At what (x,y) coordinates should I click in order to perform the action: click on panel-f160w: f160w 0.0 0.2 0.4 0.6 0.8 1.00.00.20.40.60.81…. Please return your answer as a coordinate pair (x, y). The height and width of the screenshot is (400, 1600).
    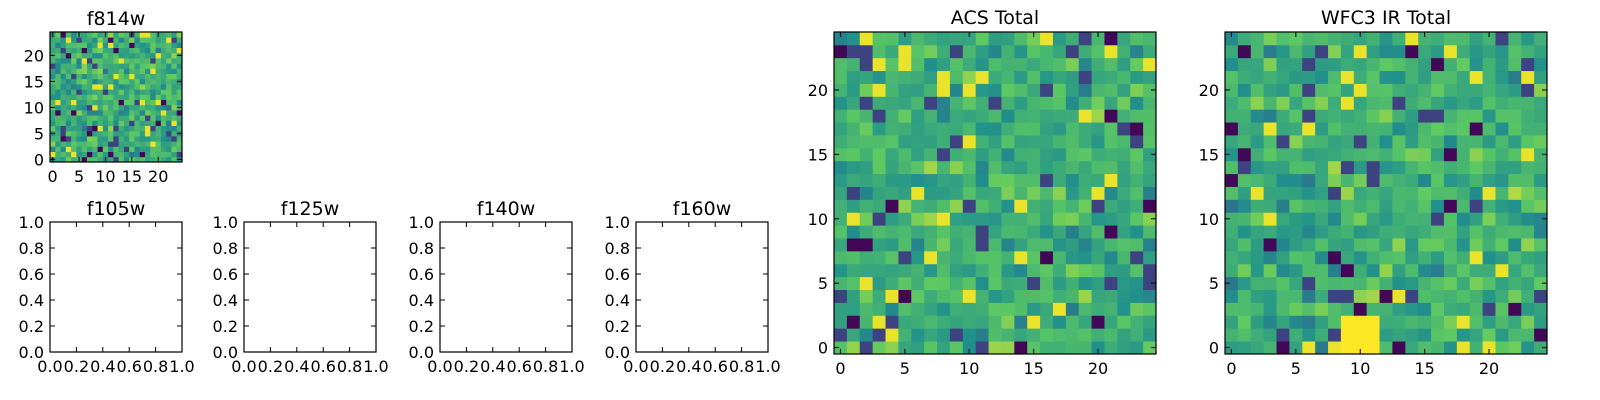
    Looking at the image, I should click on (693, 287).